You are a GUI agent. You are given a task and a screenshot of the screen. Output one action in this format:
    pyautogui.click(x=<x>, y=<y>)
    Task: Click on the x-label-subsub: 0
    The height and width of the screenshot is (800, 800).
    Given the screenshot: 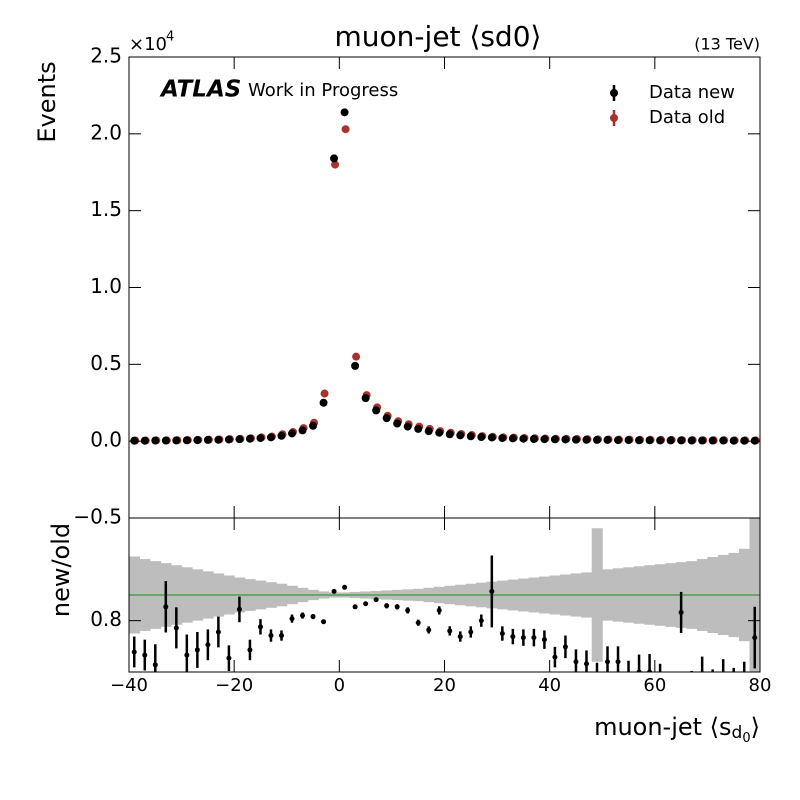 What is the action you would take?
    pyautogui.click(x=746, y=738)
    